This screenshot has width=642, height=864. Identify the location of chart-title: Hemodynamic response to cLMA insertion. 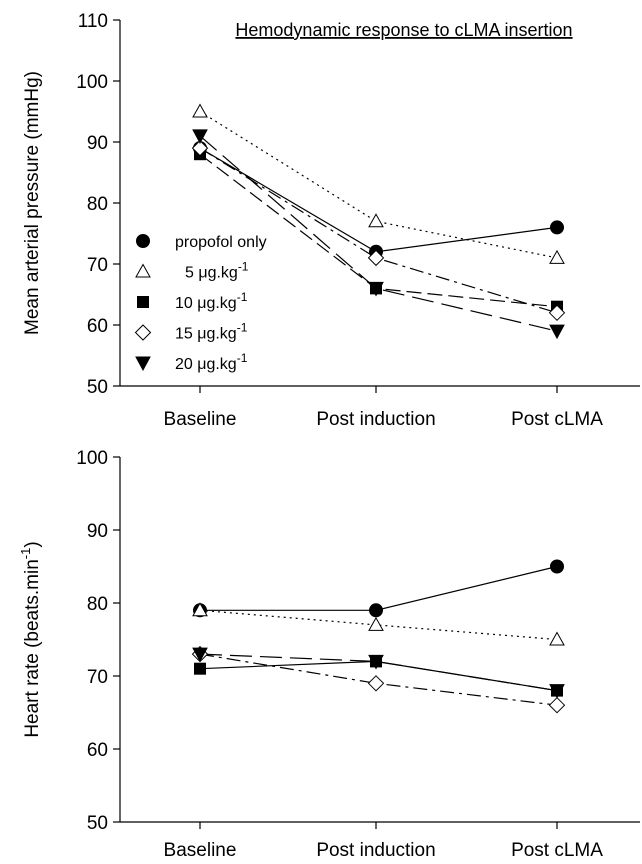
(403, 30).